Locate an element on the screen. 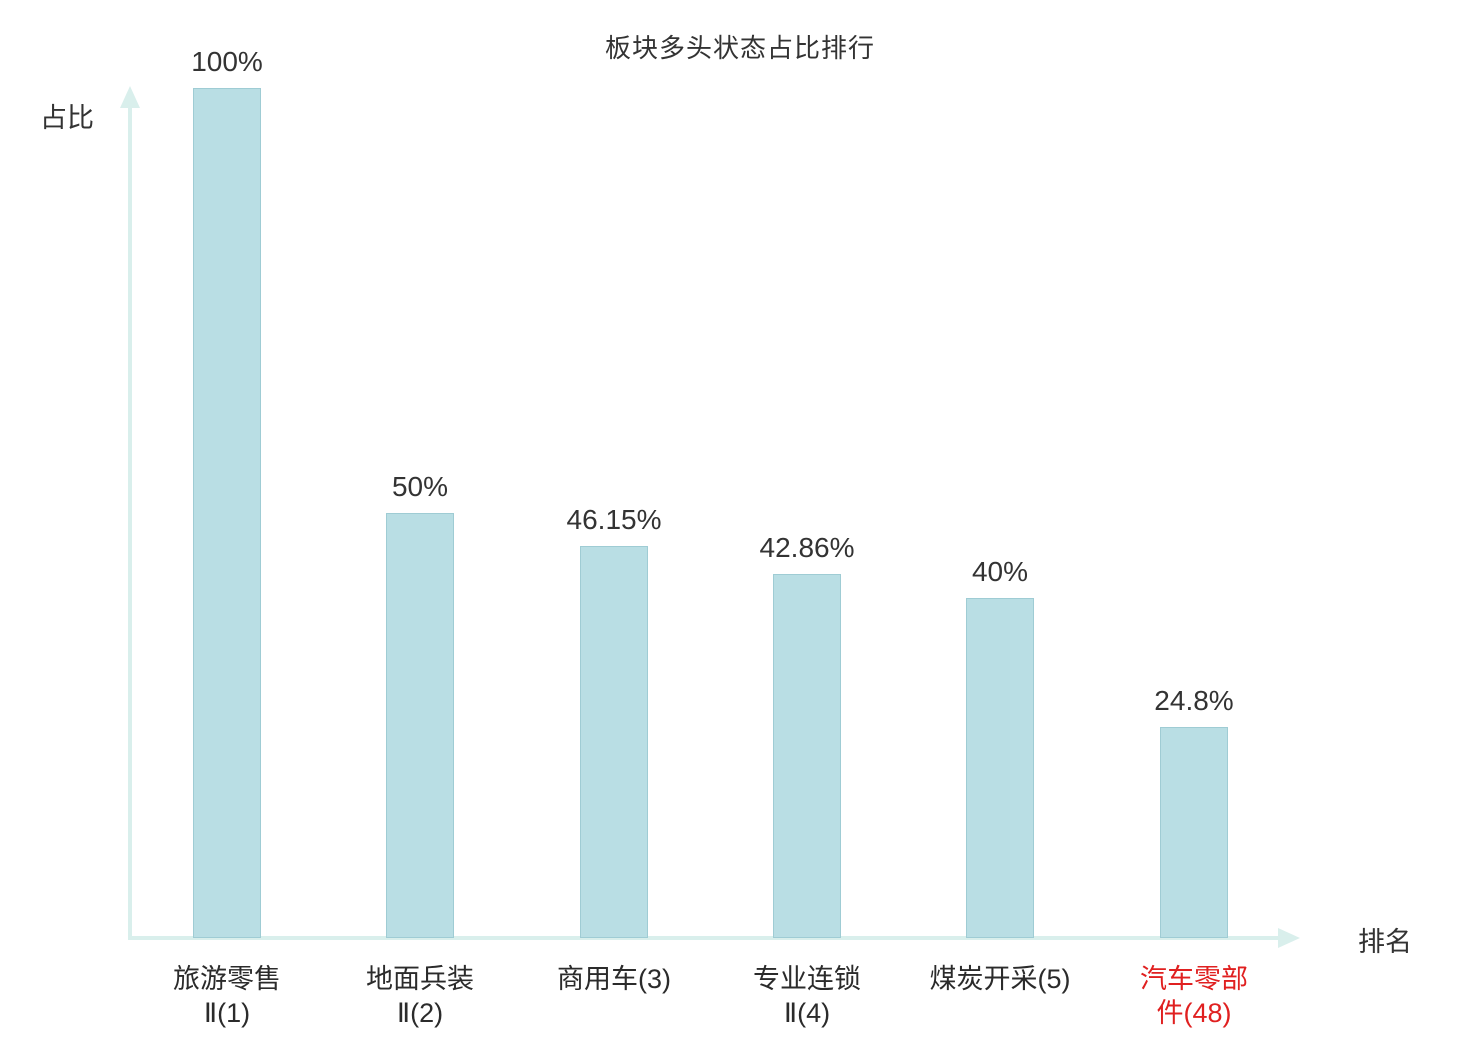 The width and height of the screenshot is (1480, 1040). value-label-2: 50% is located at coordinates (420, 486).